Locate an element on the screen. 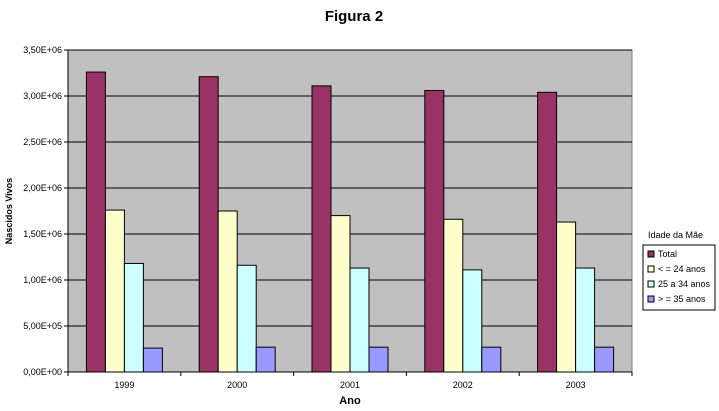  y-tick-label: 1,50E+06 is located at coordinates (42, 234).